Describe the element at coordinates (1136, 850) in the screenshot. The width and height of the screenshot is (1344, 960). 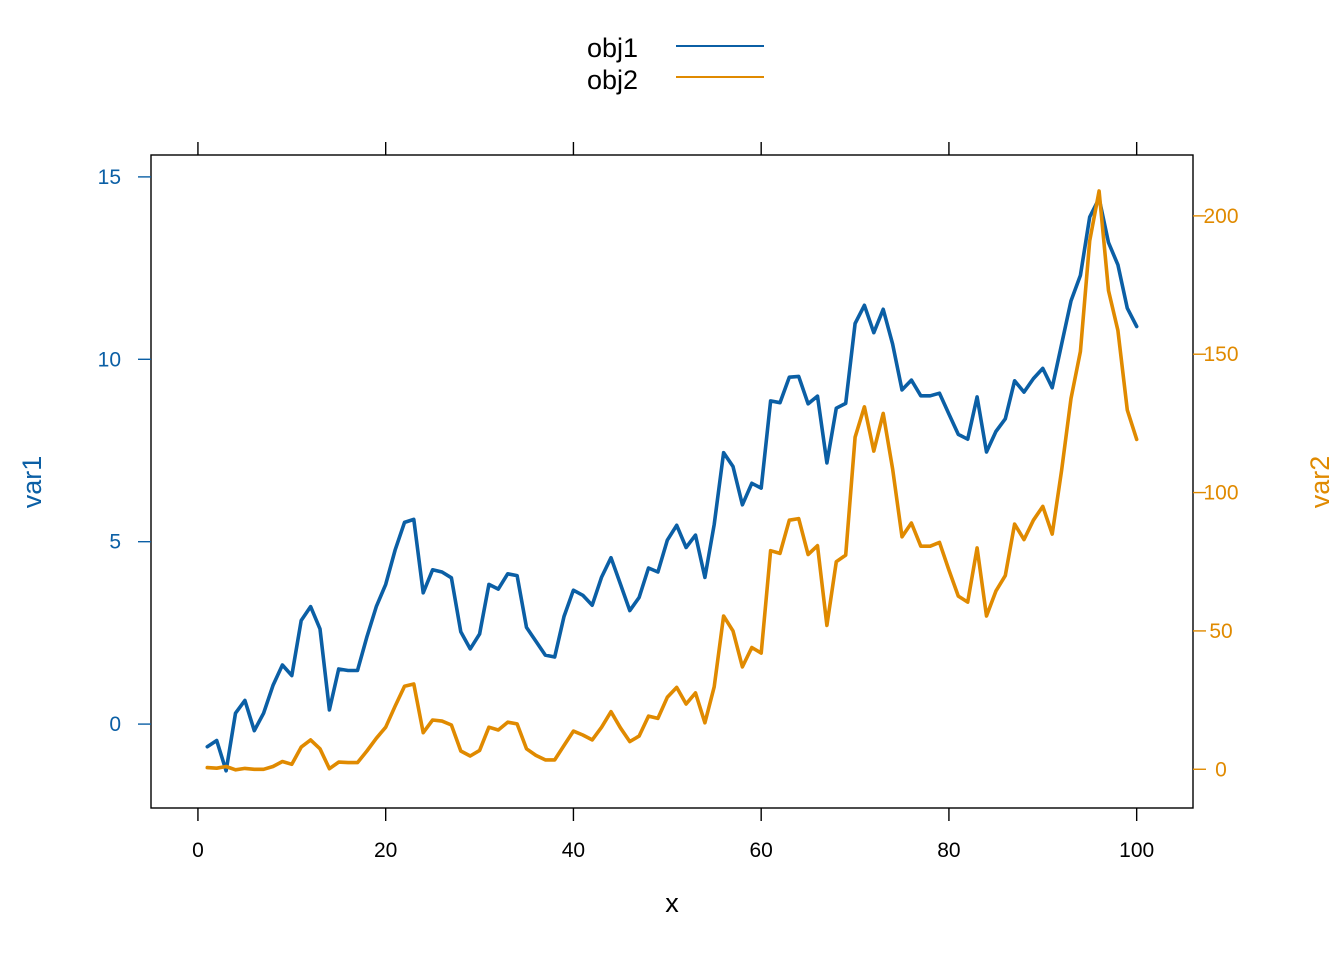
I see `x-tick-label: 100` at that location.